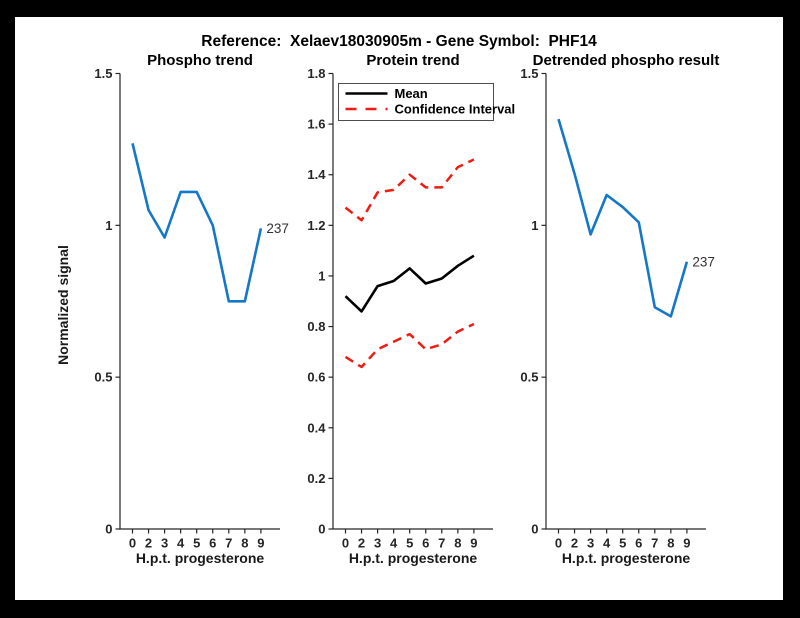 Image resolution: width=800 pixels, height=618 pixels. Describe the element at coordinates (316, 478) in the screenshot. I see `y-tick-label: 0.2` at that location.